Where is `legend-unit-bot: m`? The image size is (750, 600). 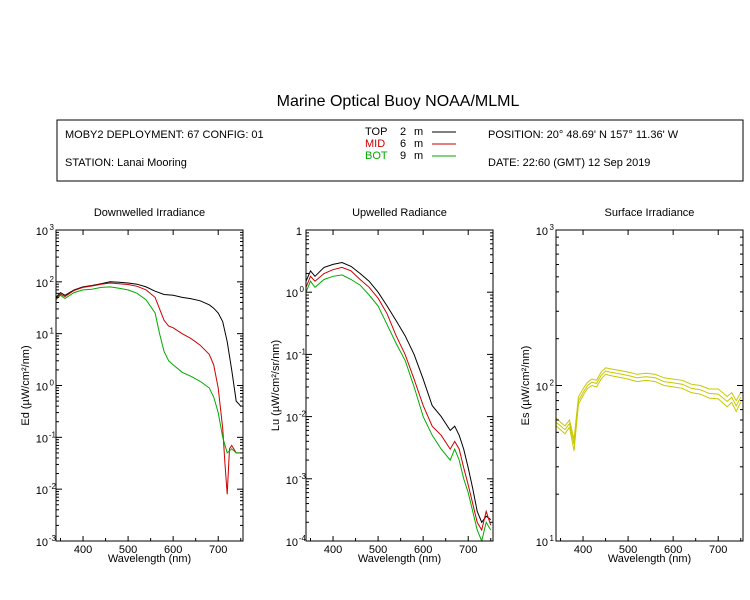
legend-unit-bot: m is located at coordinates (418, 156).